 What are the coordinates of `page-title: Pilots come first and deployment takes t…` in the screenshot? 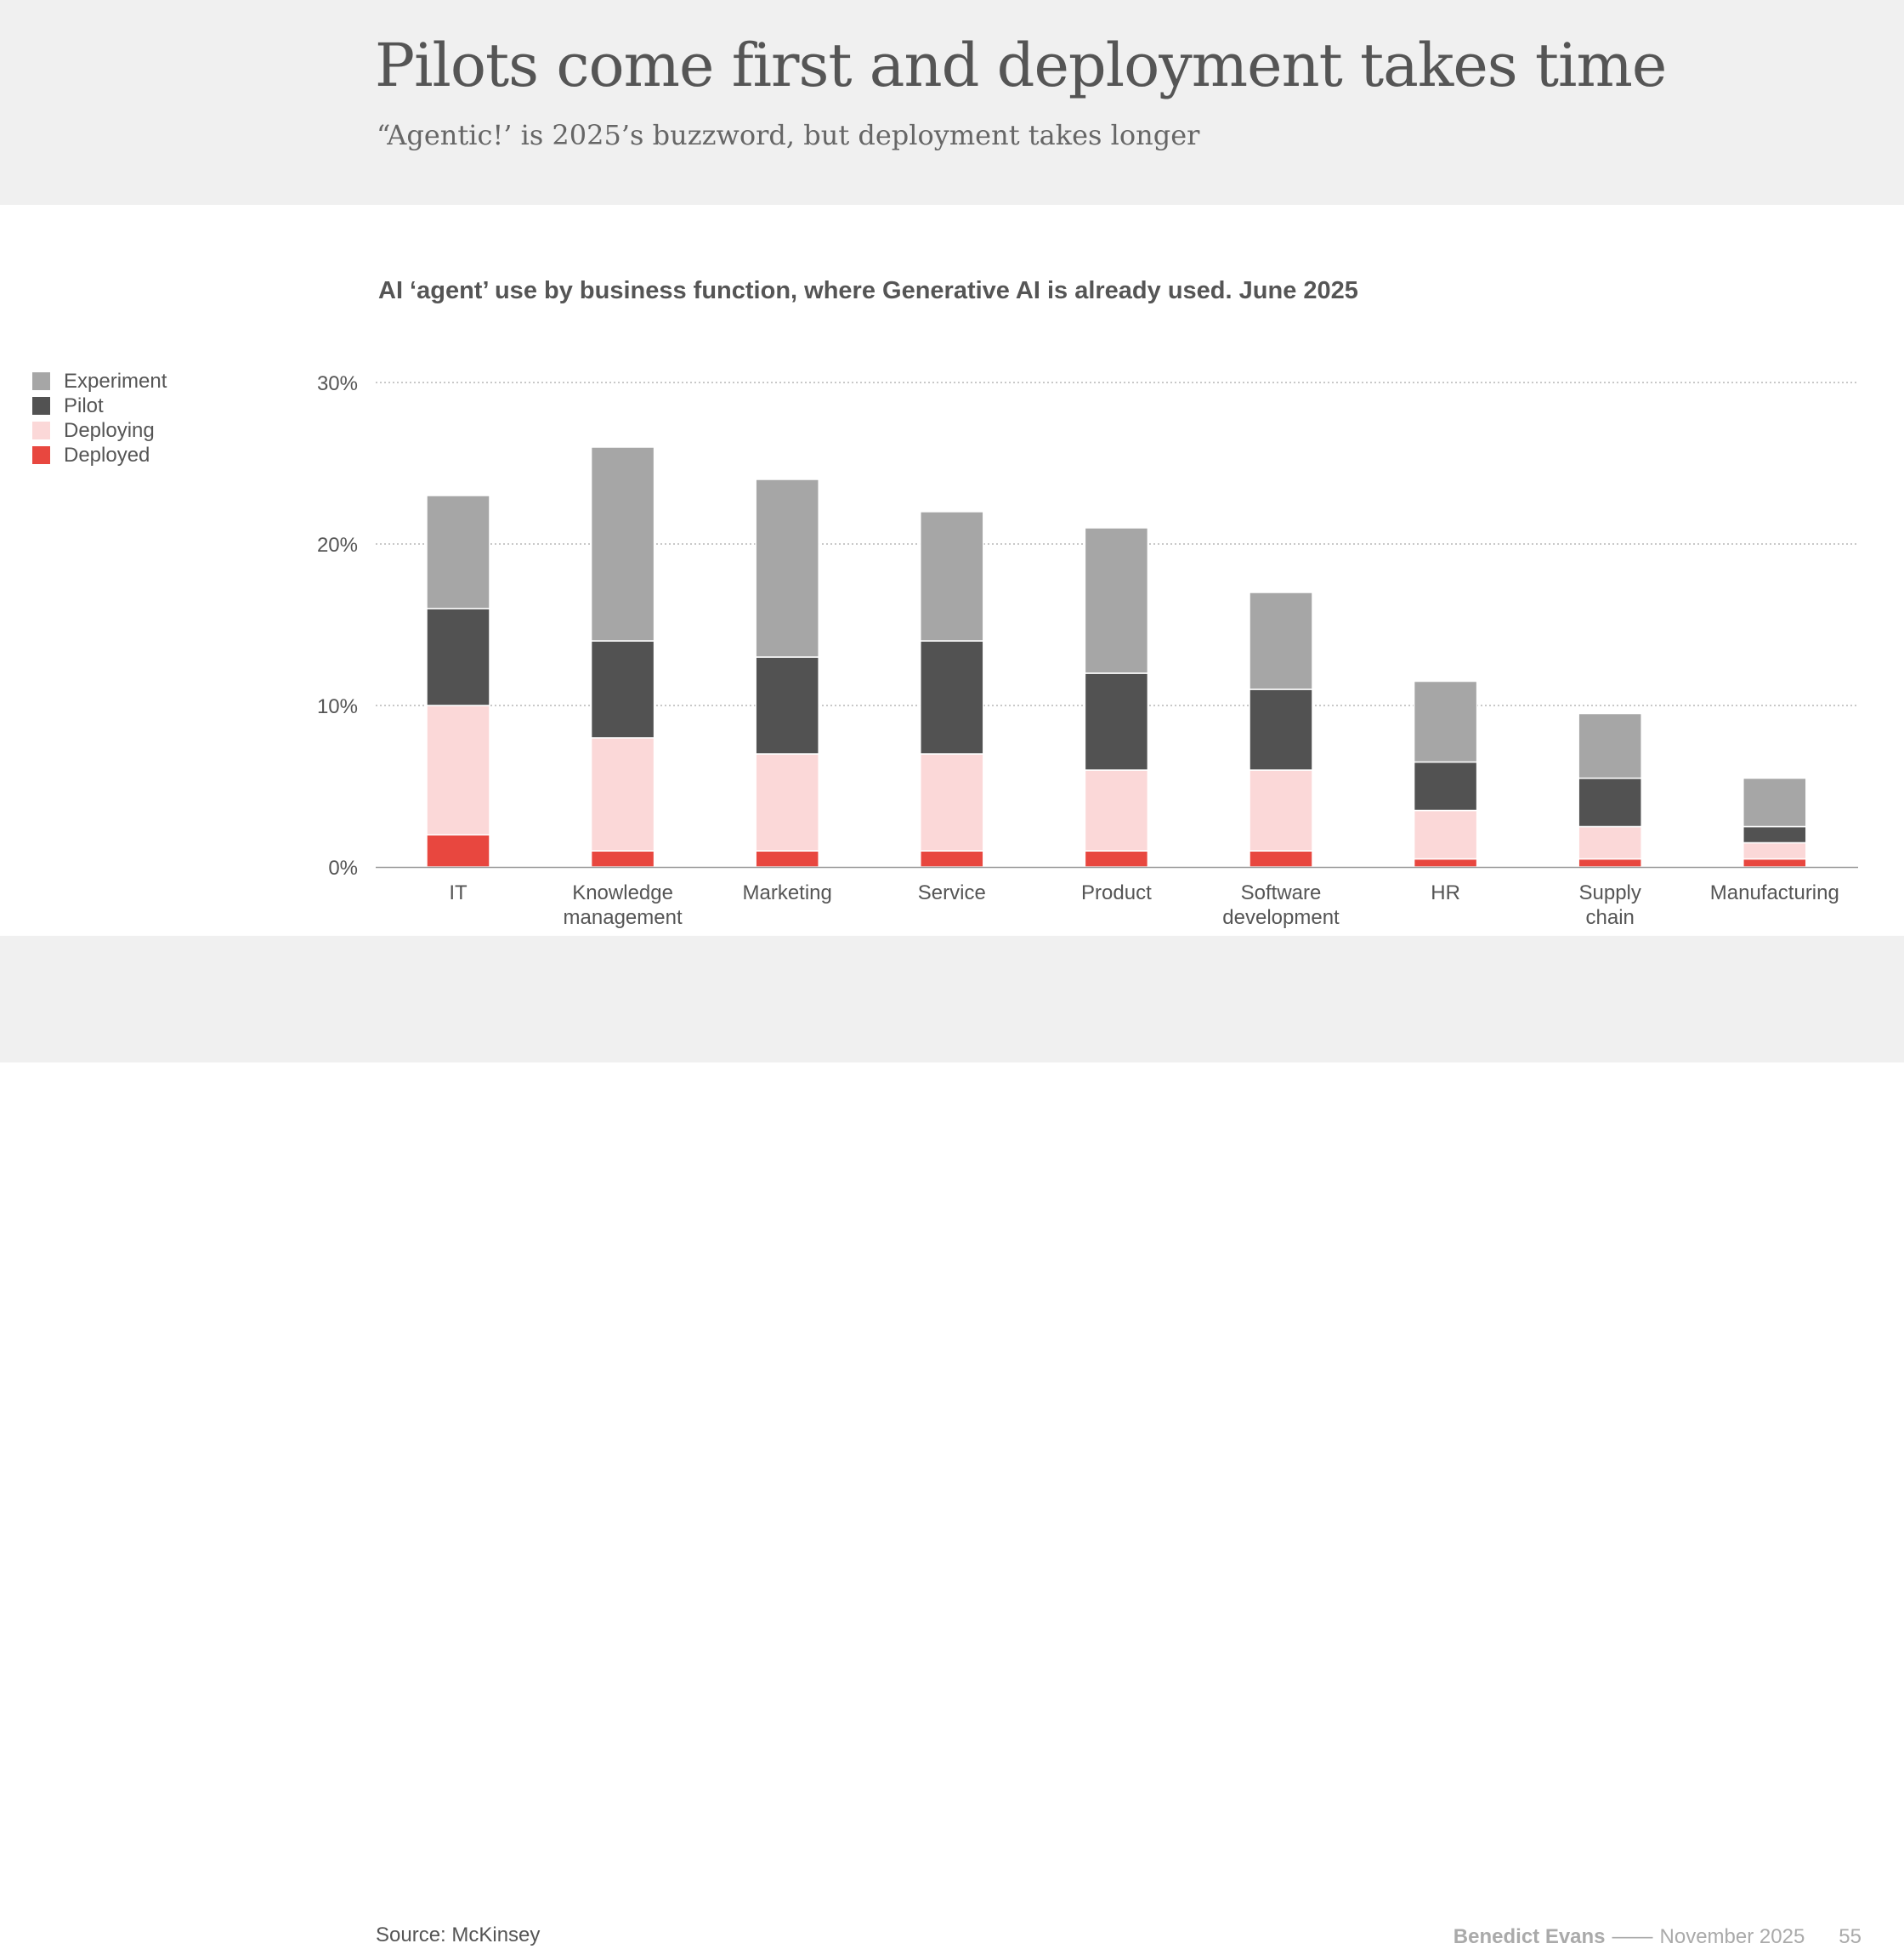 It's located at (1021, 65).